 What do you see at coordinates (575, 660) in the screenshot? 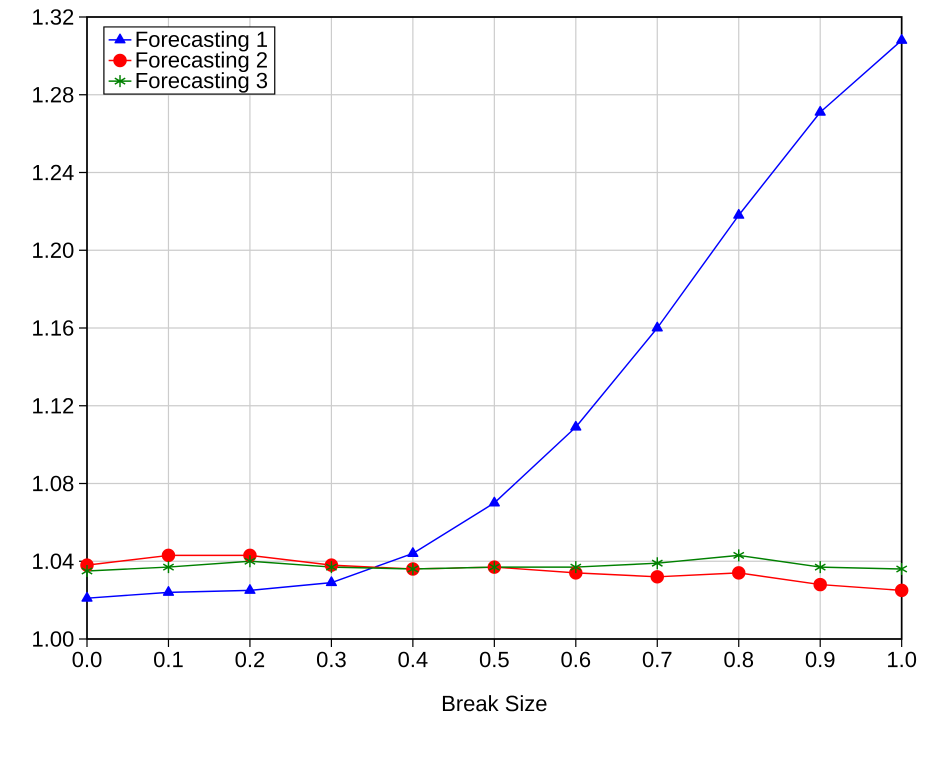
I see `x-tick-label: 0.6` at bounding box center [575, 660].